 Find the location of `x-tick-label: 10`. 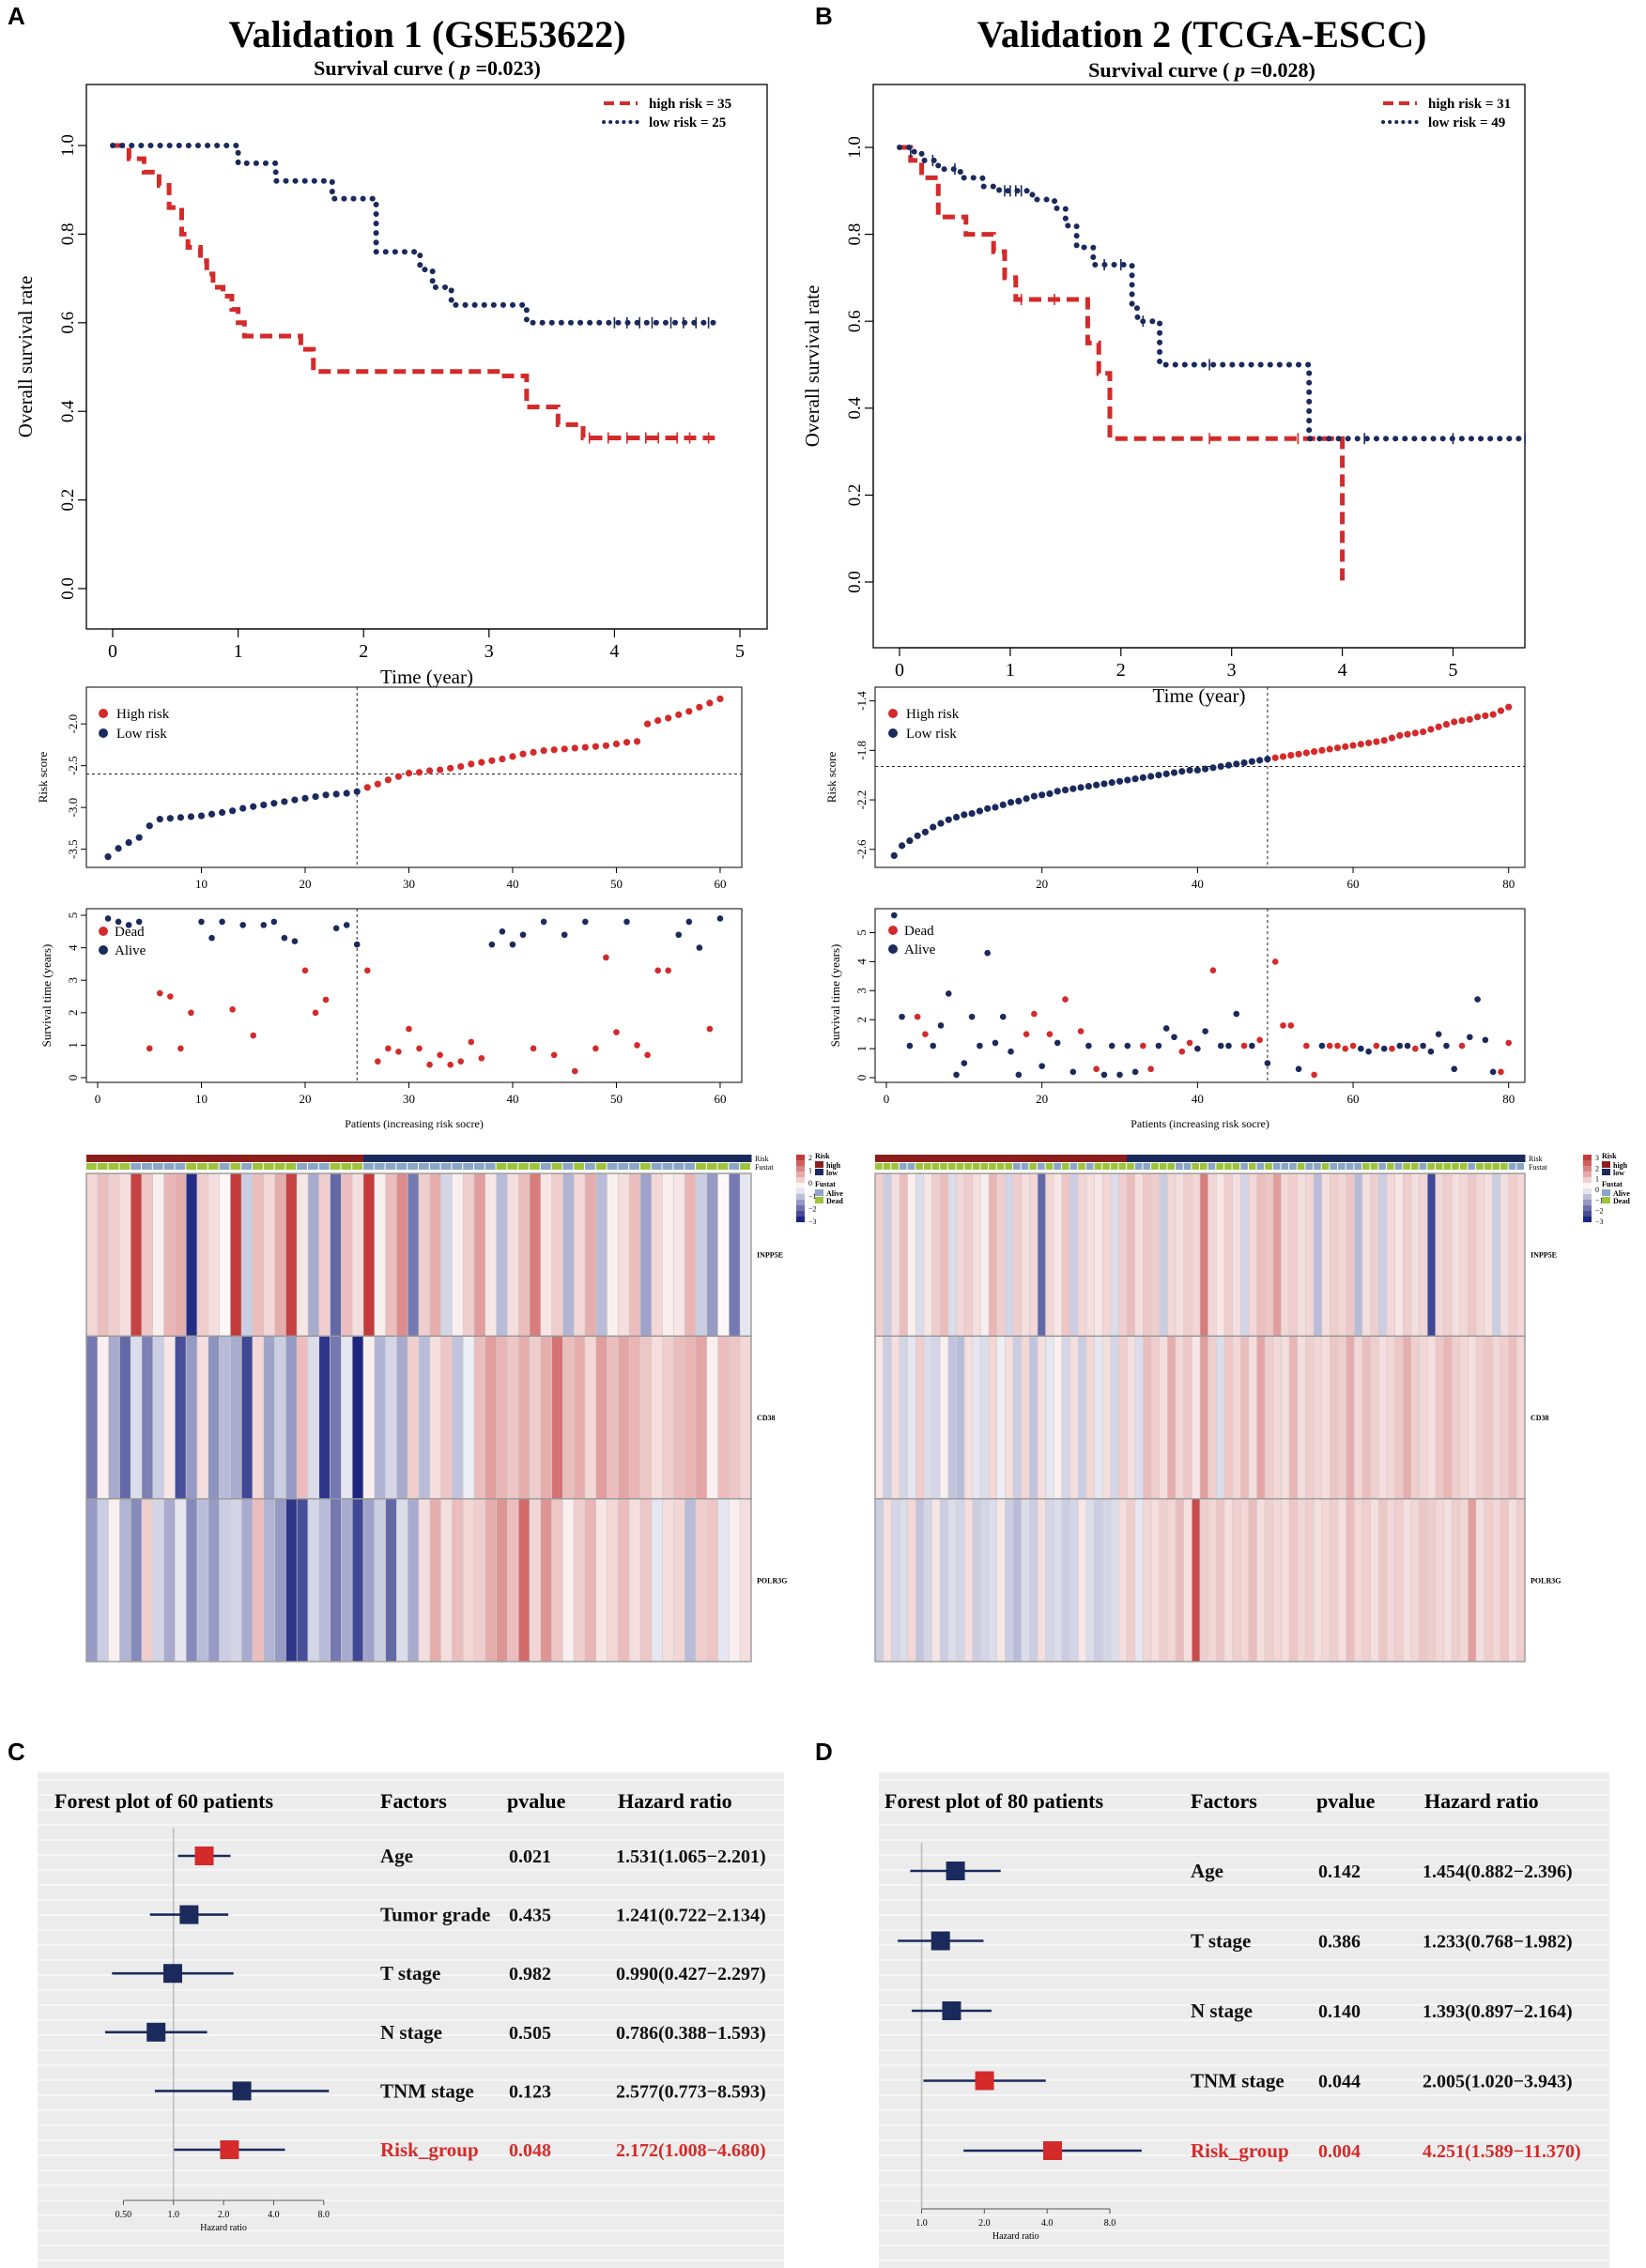

x-tick-label: 10 is located at coordinates (201, 1099).